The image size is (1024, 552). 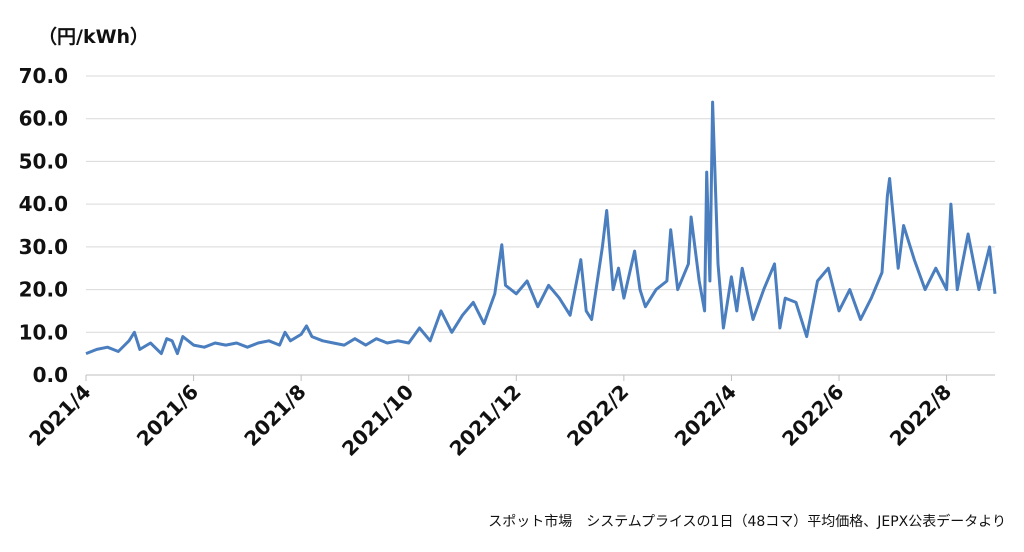 I want to click on x-tick-label: 2022/4, so click(x=705, y=415).